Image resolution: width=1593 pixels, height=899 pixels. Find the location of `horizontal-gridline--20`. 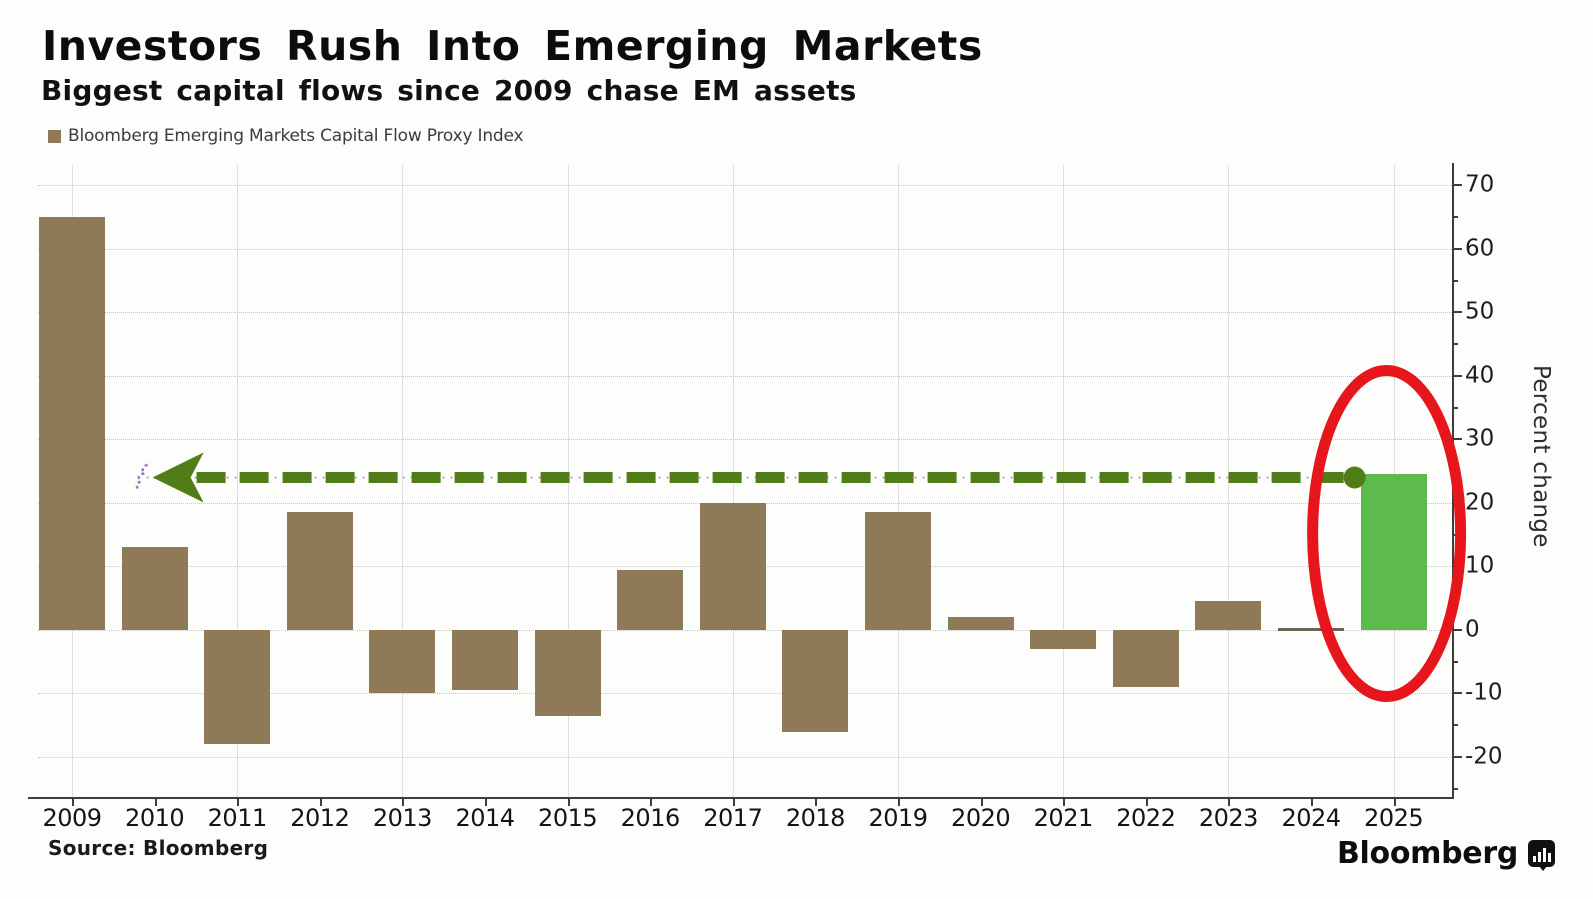

horizontal-gridline--20 is located at coordinates (745, 757).